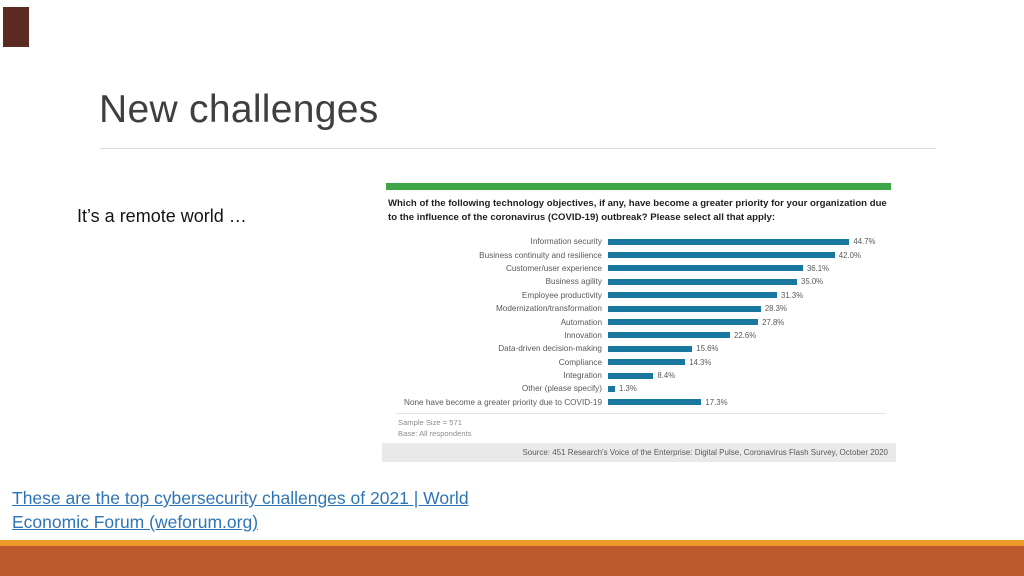 This screenshot has height=576, width=1024. I want to click on chart-row: Information security 44.7%, so click(639, 241).